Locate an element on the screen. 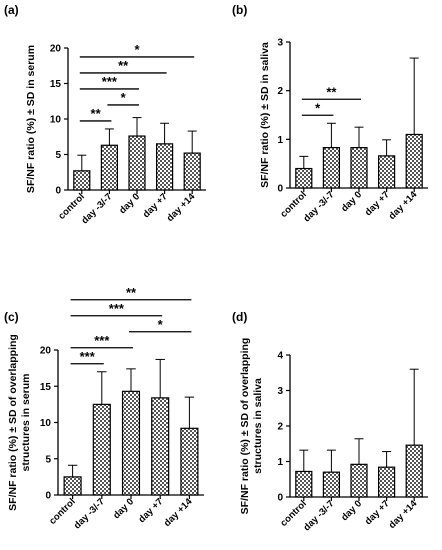  y-tick-label: 4 is located at coordinates (280, 356).